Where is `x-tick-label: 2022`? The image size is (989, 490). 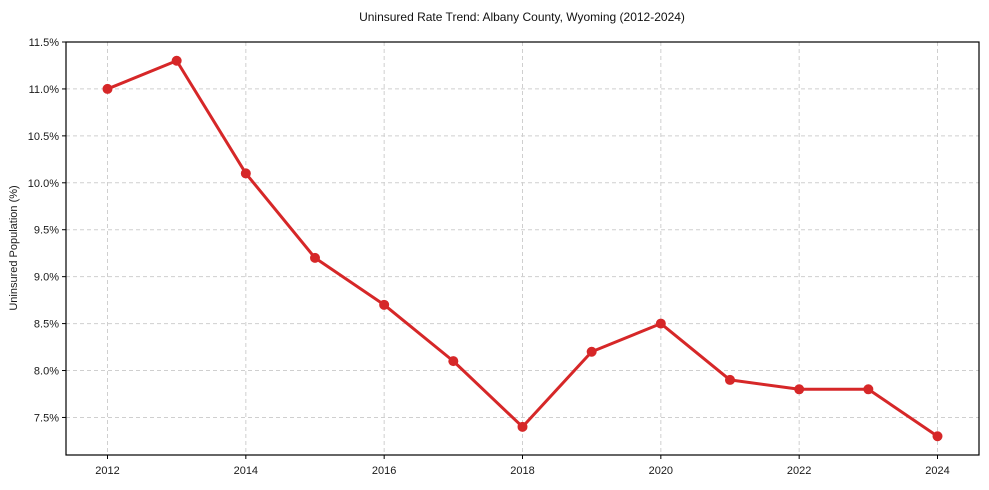
x-tick-label: 2022 is located at coordinates (799, 471).